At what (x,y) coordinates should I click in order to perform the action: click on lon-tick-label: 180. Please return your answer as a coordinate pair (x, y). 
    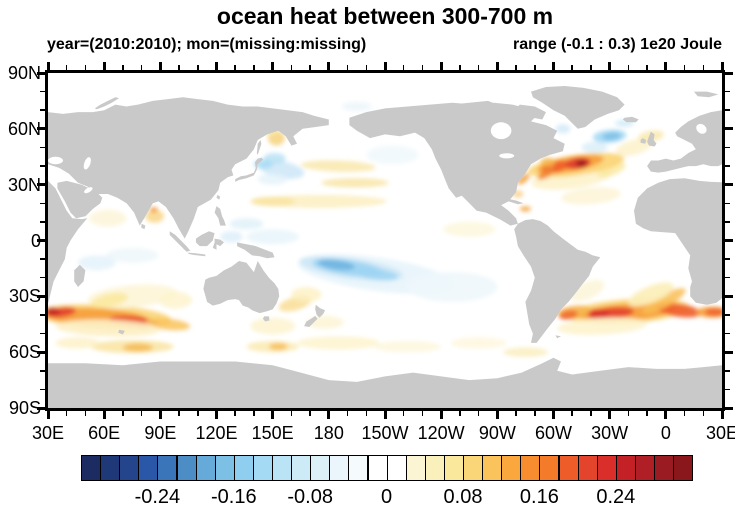
    Looking at the image, I should click on (328, 433).